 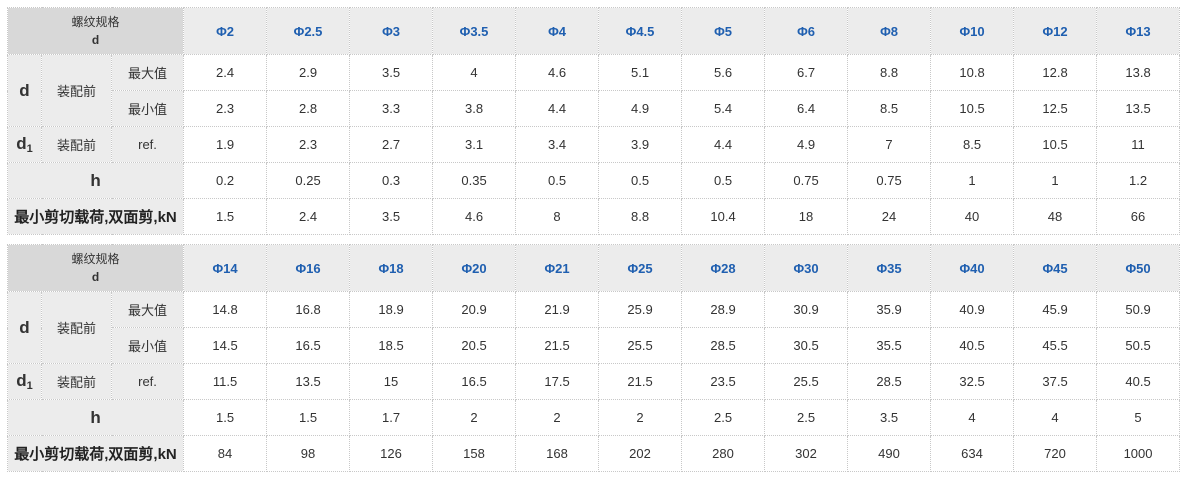 What do you see at coordinates (640, 453) in the screenshot?
I see `shear-cell: 202` at bounding box center [640, 453].